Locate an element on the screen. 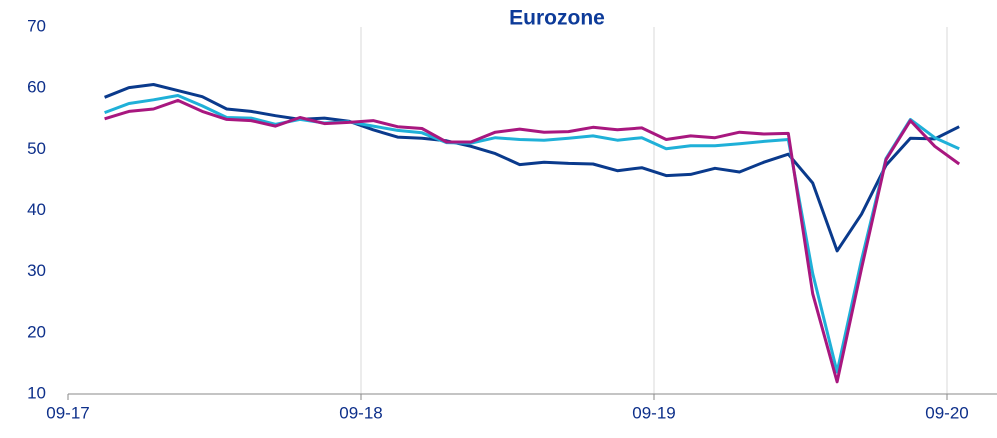 This screenshot has width=997, height=438. y-tick-label: 20 is located at coordinates (36, 331).